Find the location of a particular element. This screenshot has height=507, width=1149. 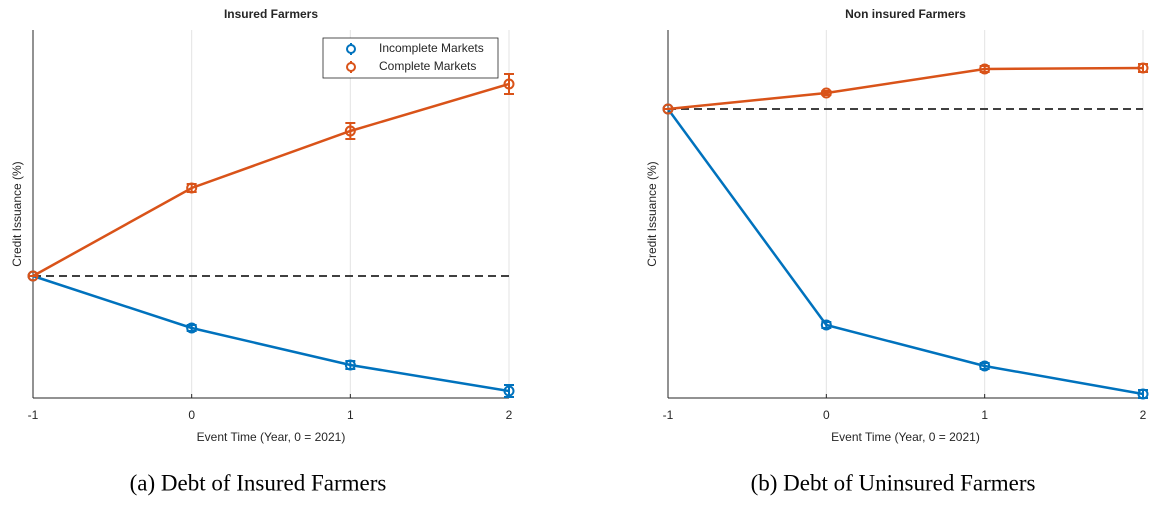

chart-title: Non insured Farmers is located at coordinates (905, 14).